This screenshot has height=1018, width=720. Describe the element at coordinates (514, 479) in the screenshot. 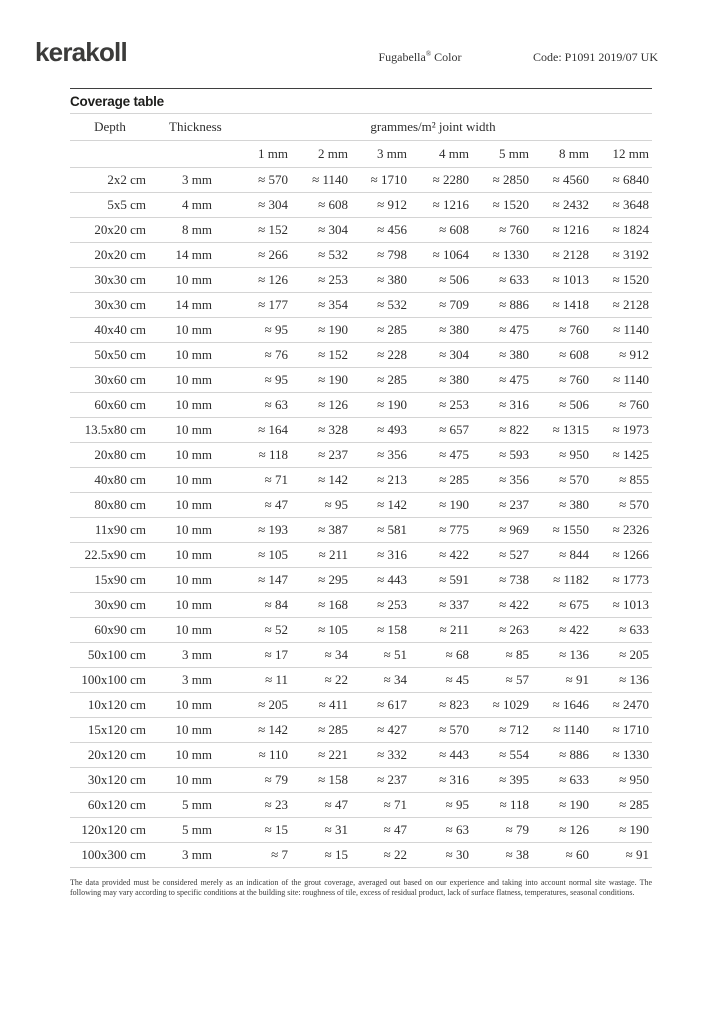

I see `coverage-value-cell: ≈ 356` at that location.